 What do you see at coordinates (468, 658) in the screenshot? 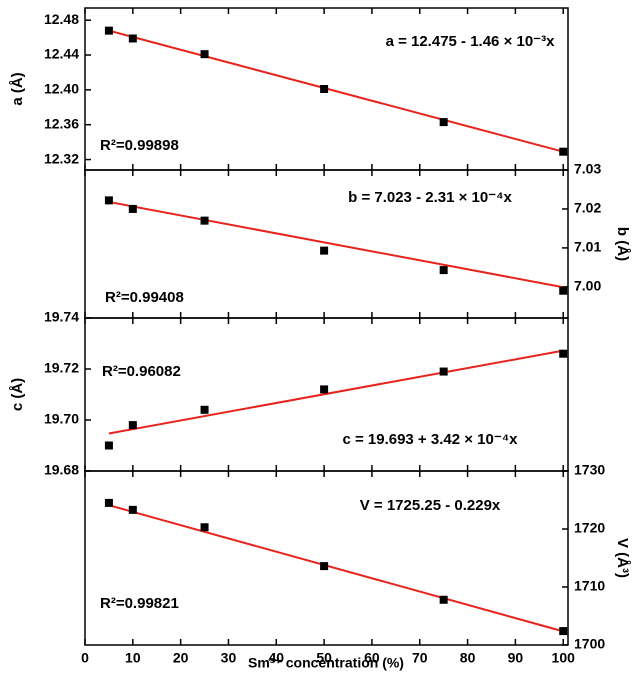
I see `x-tick-label: 80` at bounding box center [468, 658].